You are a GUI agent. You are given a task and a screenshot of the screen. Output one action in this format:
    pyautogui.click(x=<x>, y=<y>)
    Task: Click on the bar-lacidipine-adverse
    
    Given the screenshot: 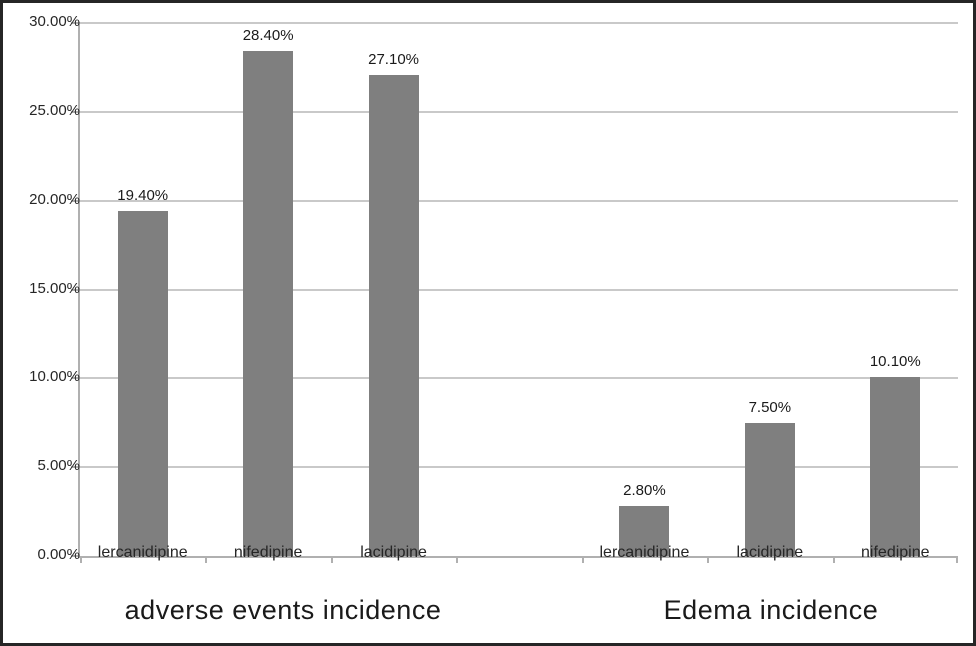 What is the action you would take?
    pyautogui.click(x=393, y=315)
    